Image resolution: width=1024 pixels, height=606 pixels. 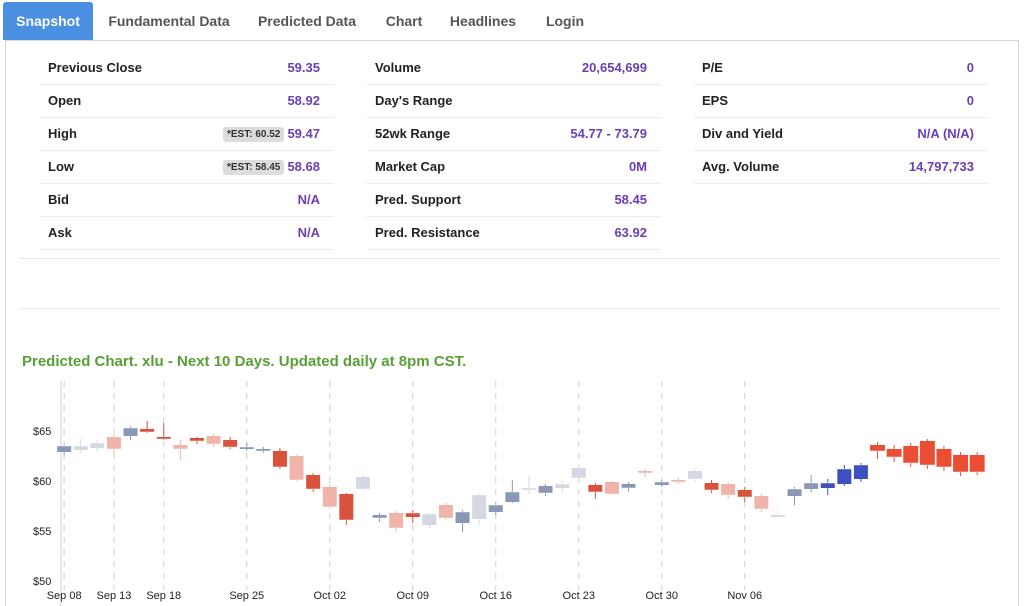 I want to click on x-tick-label: Oct 16, so click(x=496, y=596).